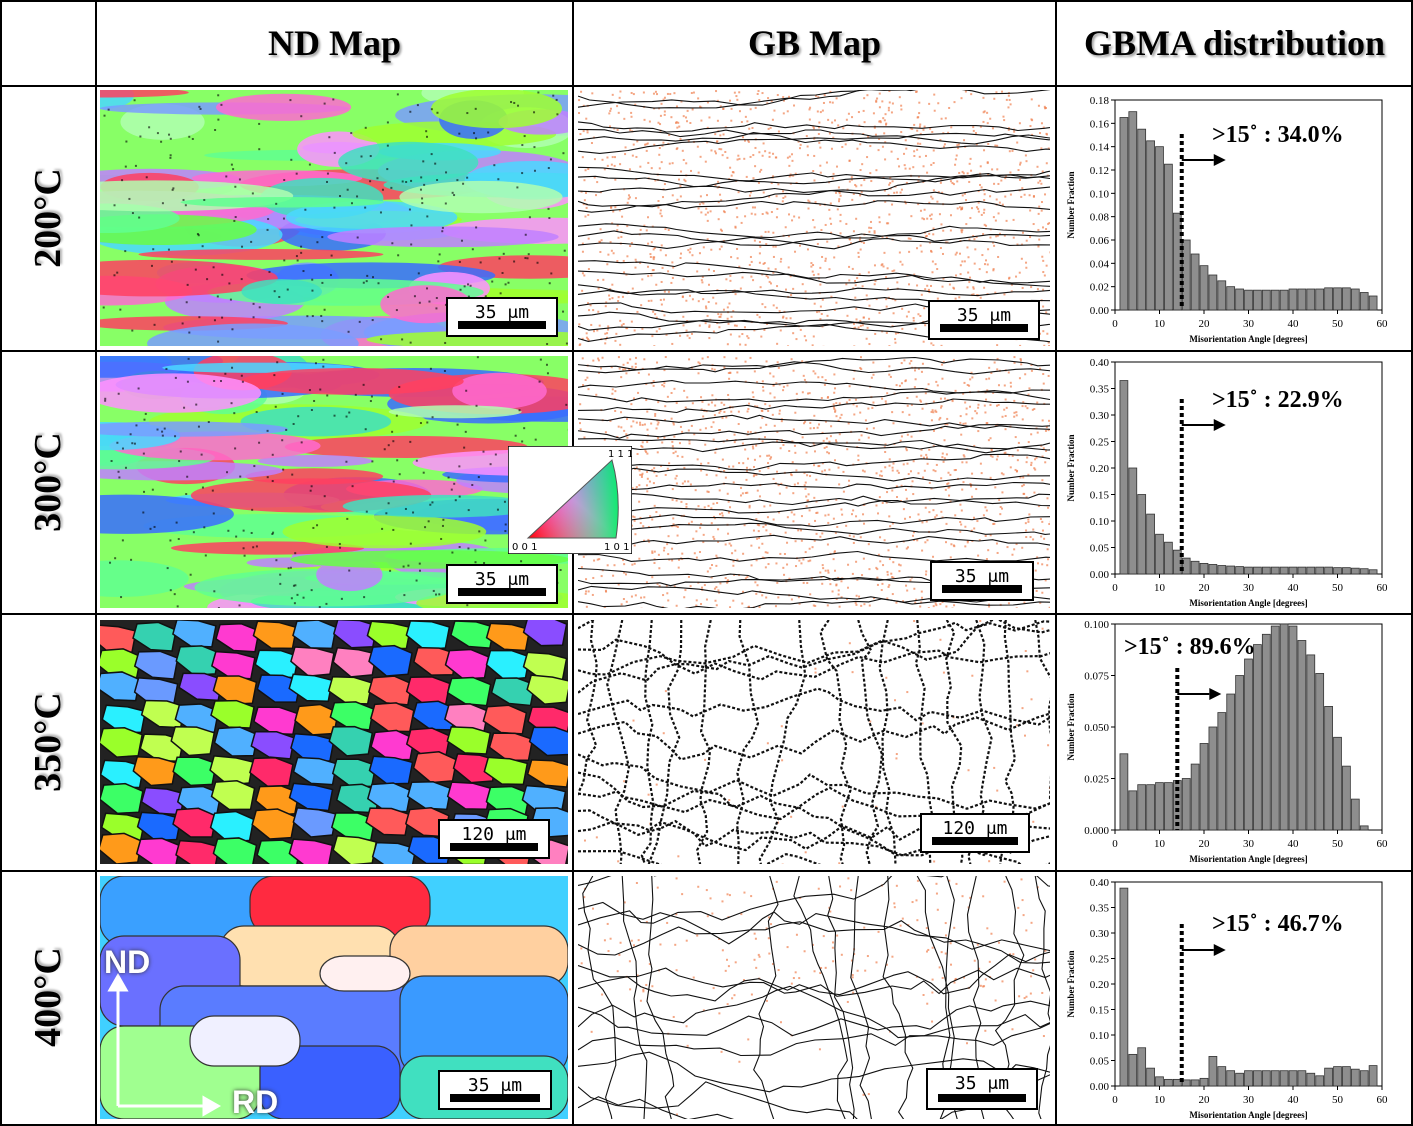 Image resolution: width=1413 pixels, height=1126 pixels. What do you see at coordinates (255, 1102) in the screenshot?
I see `rd-axis-label: RD` at bounding box center [255, 1102].